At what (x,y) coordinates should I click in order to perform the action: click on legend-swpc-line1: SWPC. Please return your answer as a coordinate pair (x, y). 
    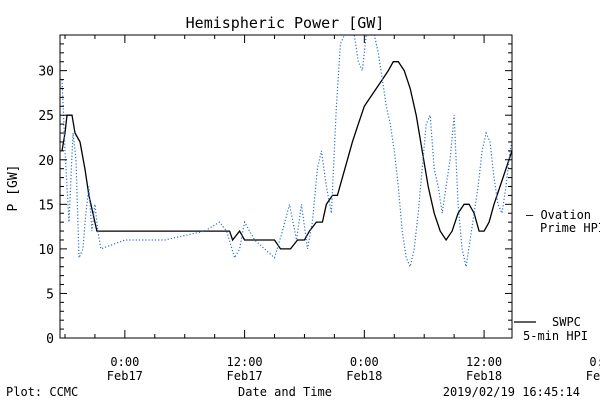
    Looking at the image, I should click on (566, 322).